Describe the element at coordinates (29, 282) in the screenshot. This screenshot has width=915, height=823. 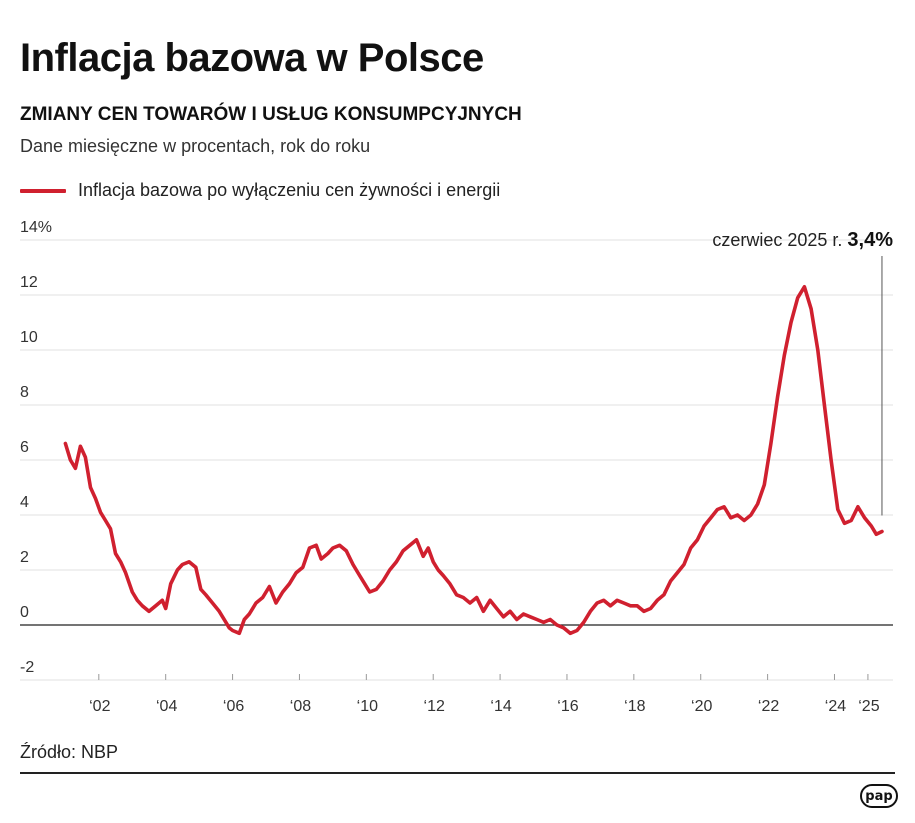
I see `y-tick-label: 12` at that location.